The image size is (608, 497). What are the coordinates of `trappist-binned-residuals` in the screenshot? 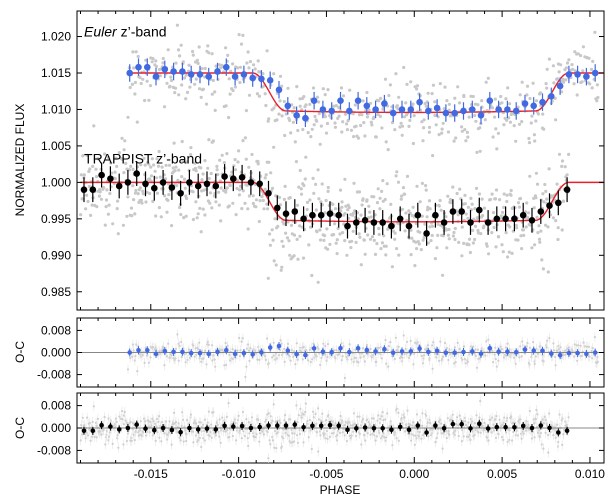 It's located at (325, 428).